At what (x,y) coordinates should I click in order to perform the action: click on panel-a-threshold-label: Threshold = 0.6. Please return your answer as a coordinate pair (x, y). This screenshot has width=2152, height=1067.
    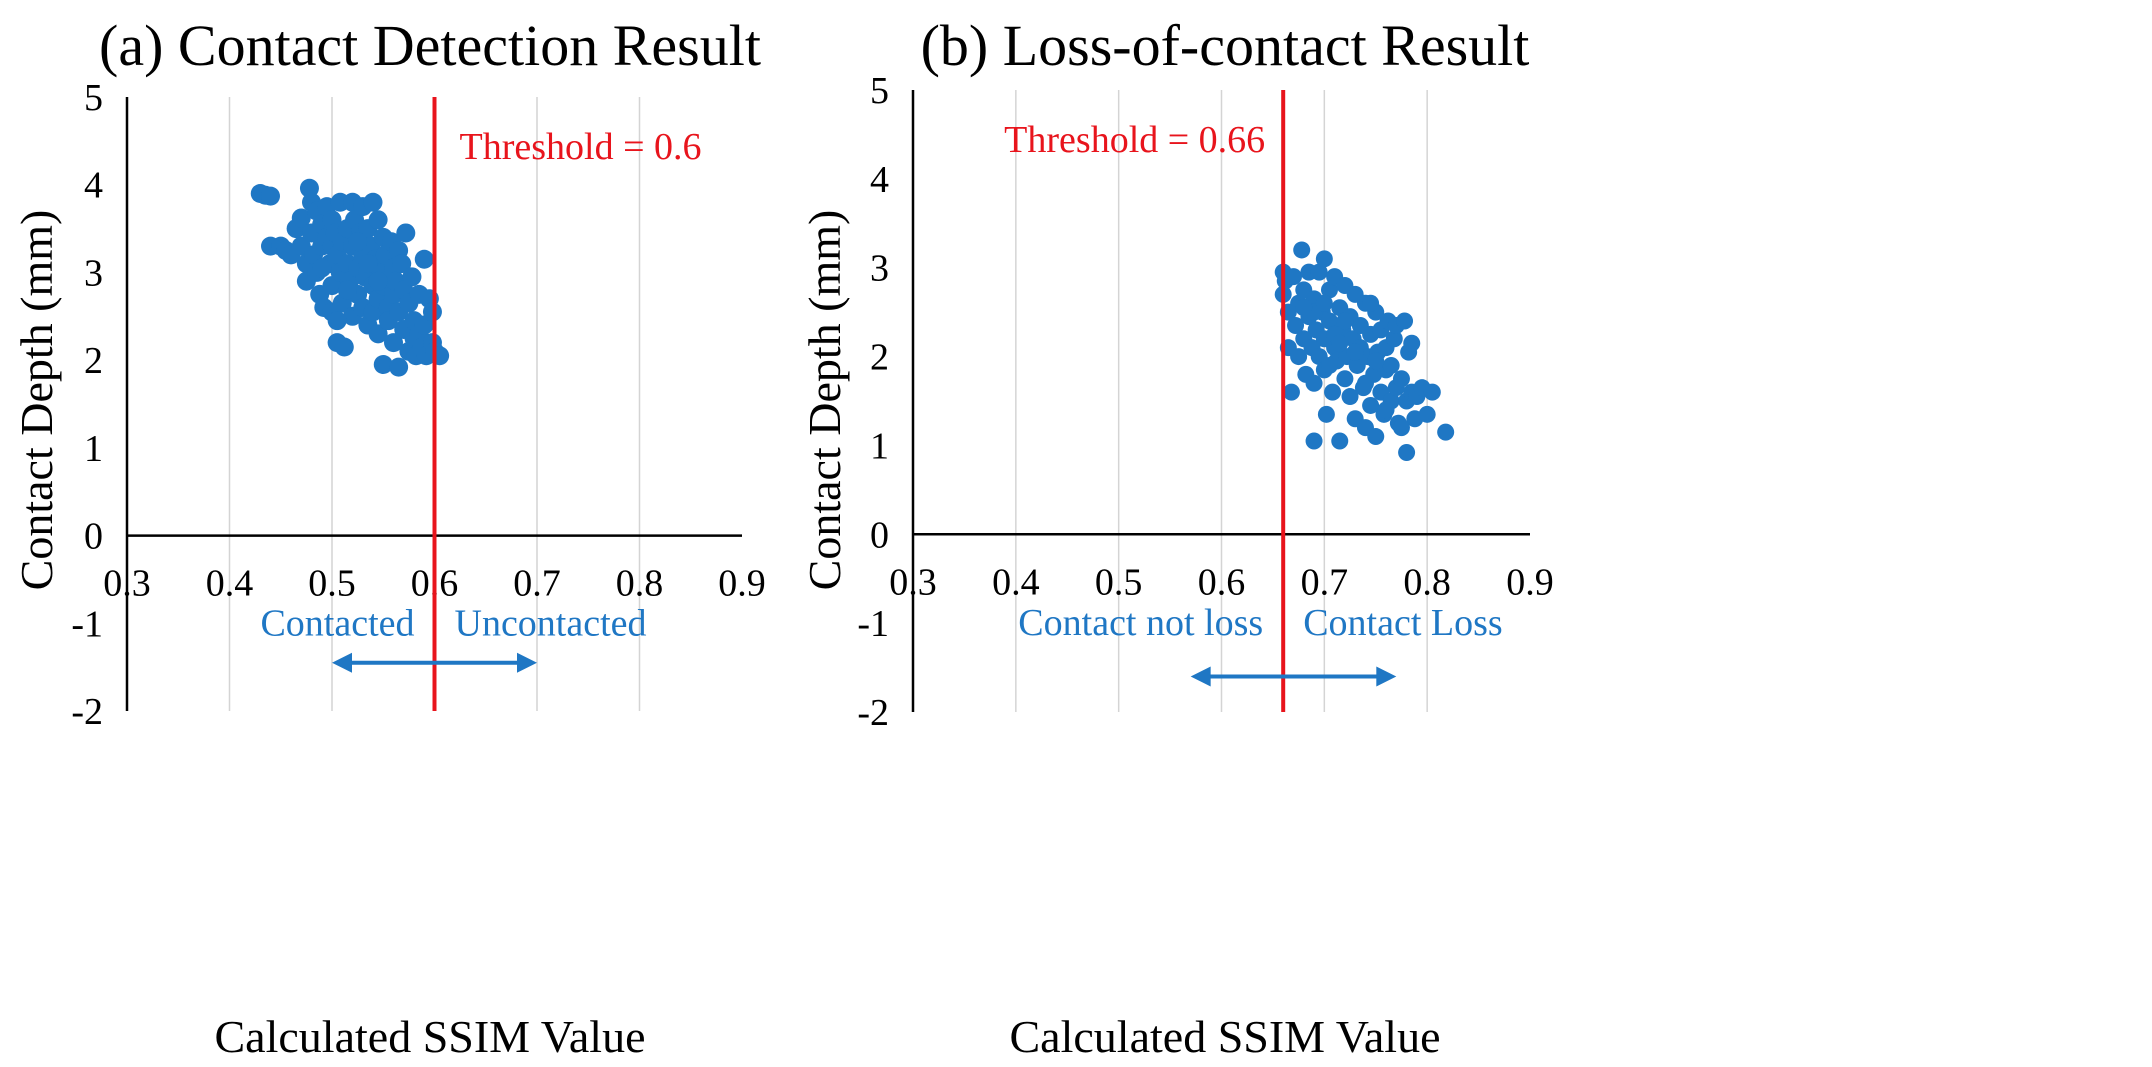
    Looking at the image, I should click on (581, 147).